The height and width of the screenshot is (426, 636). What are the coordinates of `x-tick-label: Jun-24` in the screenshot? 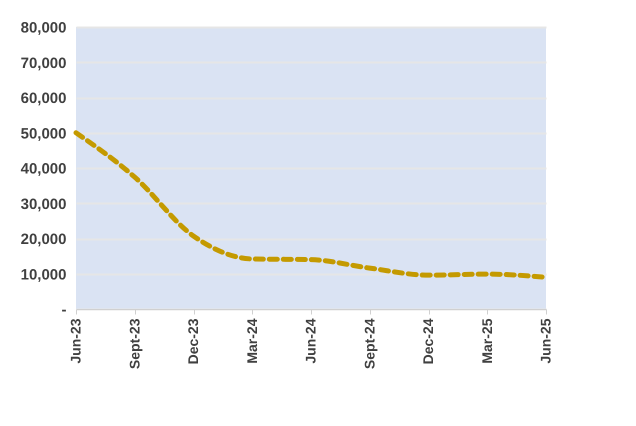 It's located at (310, 341).